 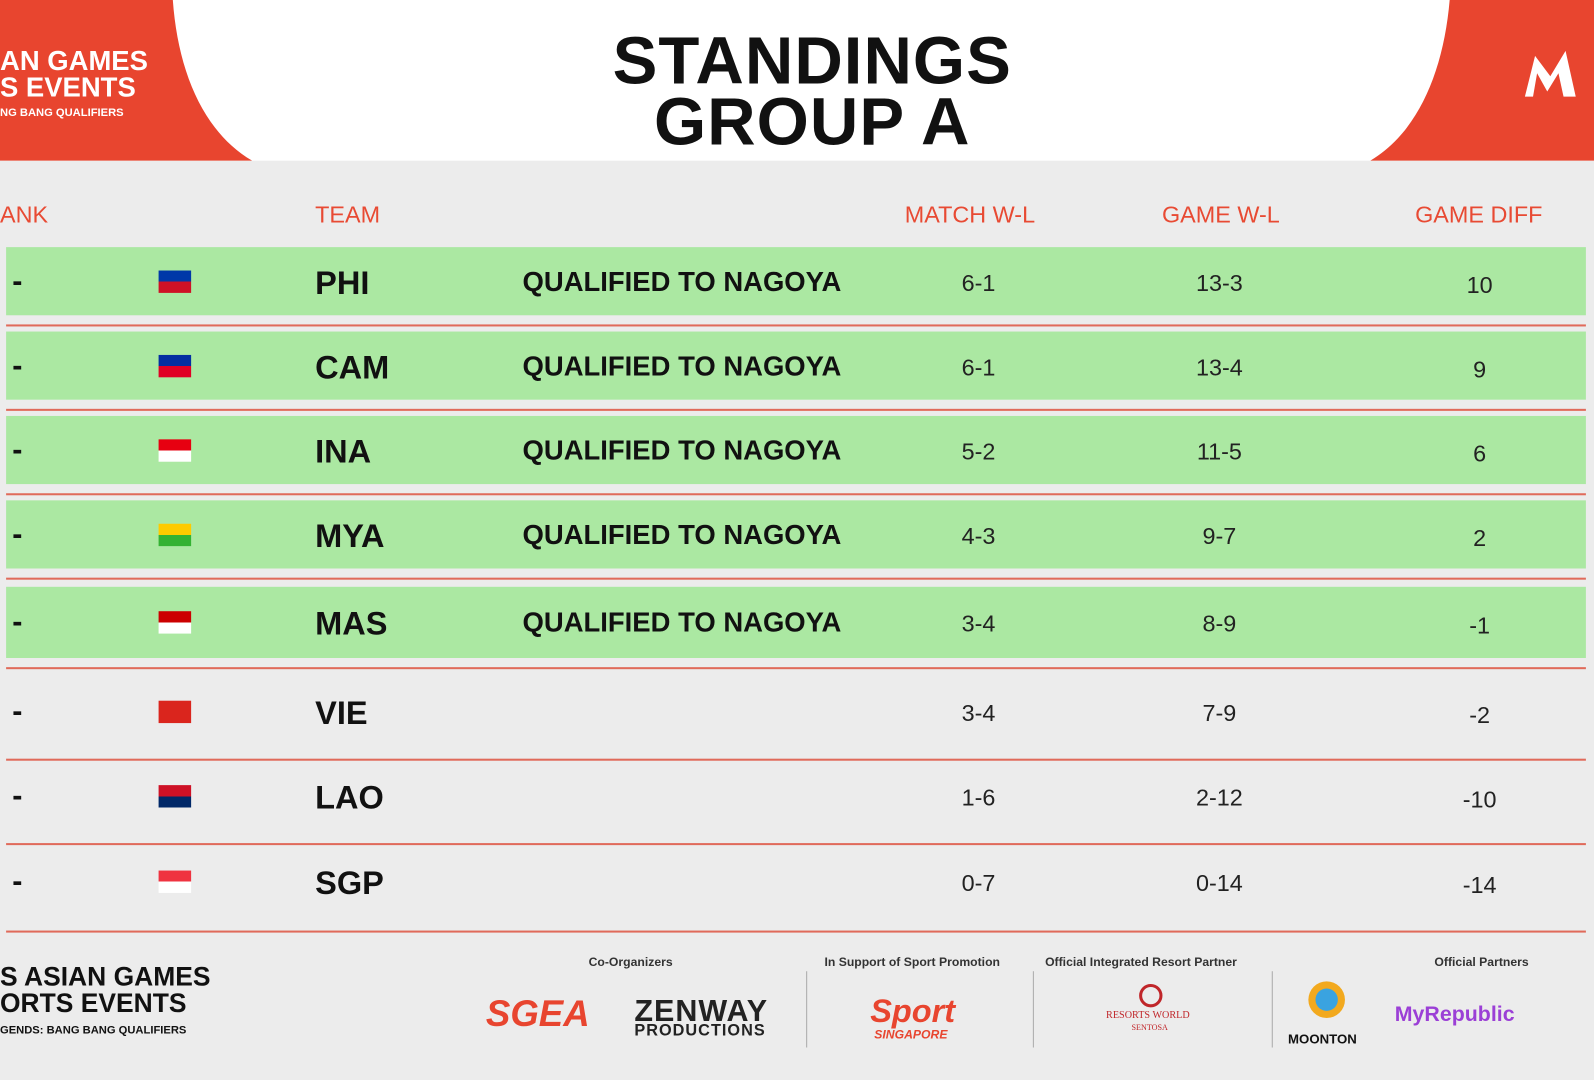 What do you see at coordinates (1481, 962) in the screenshot?
I see `section-caption: Official Partners` at bounding box center [1481, 962].